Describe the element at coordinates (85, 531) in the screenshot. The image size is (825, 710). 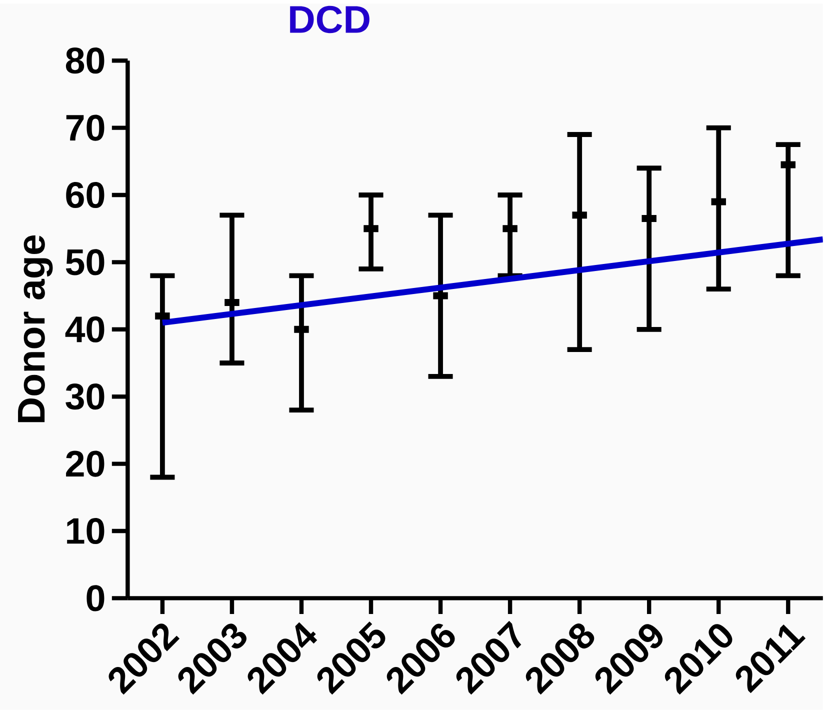
I see `y-tick-label: 10` at that location.